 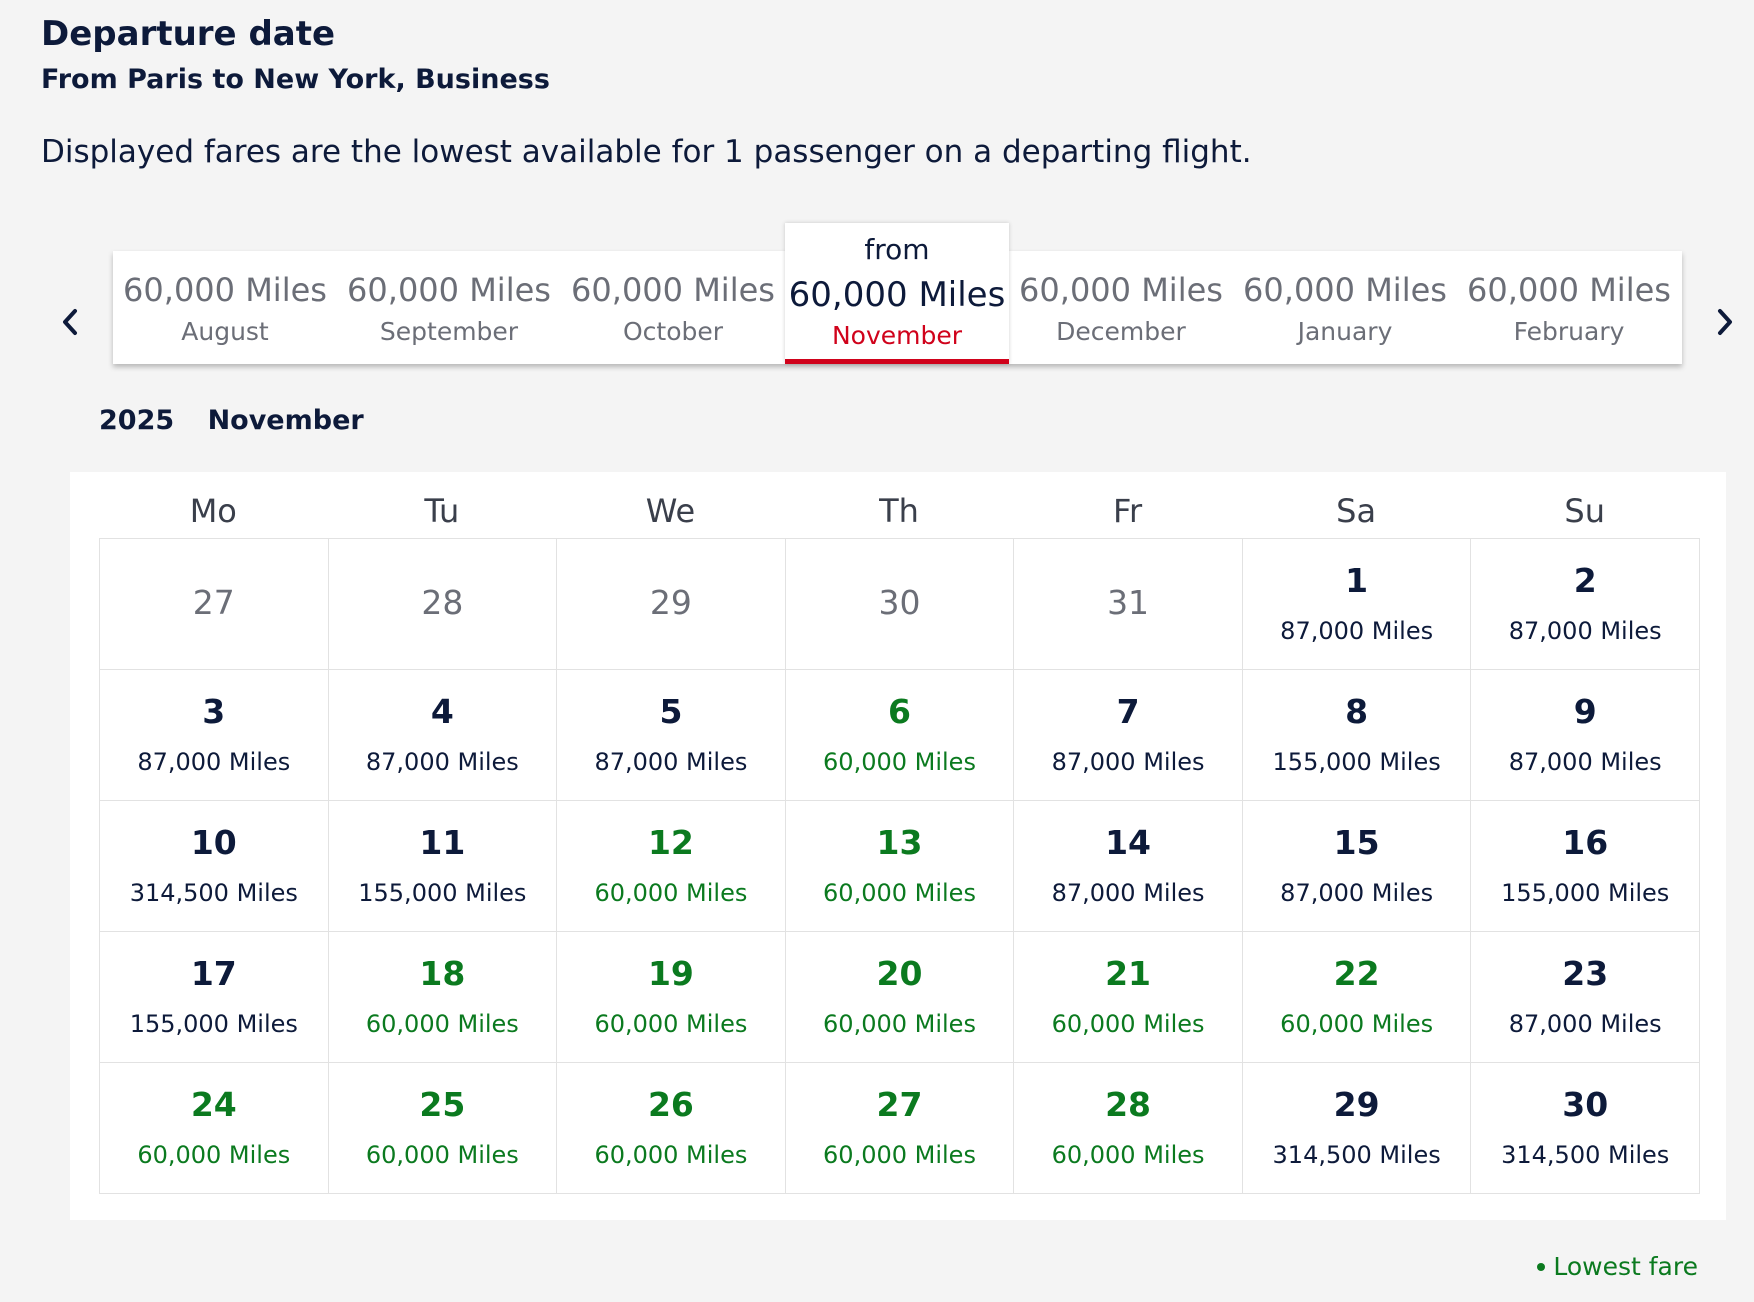 What do you see at coordinates (1725, 322) in the screenshot?
I see `next-months-button` at bounding box center [1725, 322].